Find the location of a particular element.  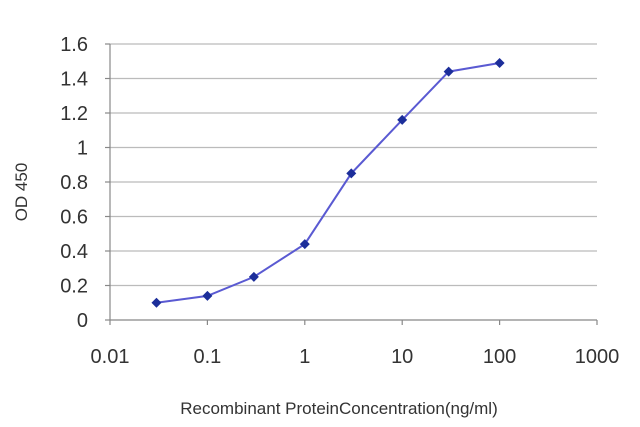

y-axis-title: OD 450 is located at coordinates (21, 192).